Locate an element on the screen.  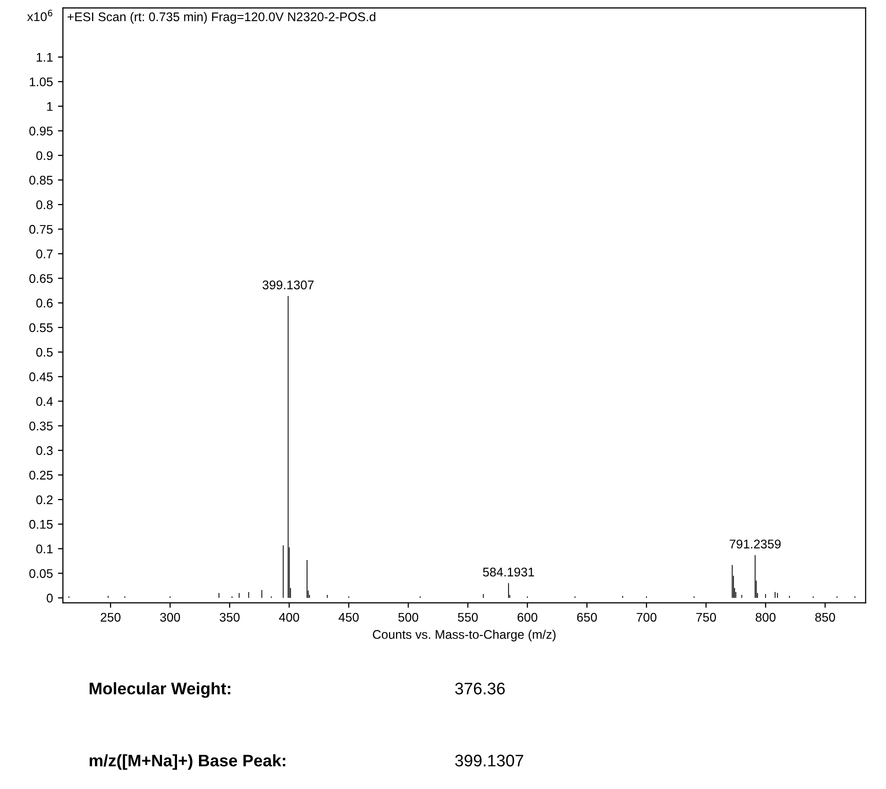
y-axis-title: x10$^{6}$ is located at coordinates (39, 16).